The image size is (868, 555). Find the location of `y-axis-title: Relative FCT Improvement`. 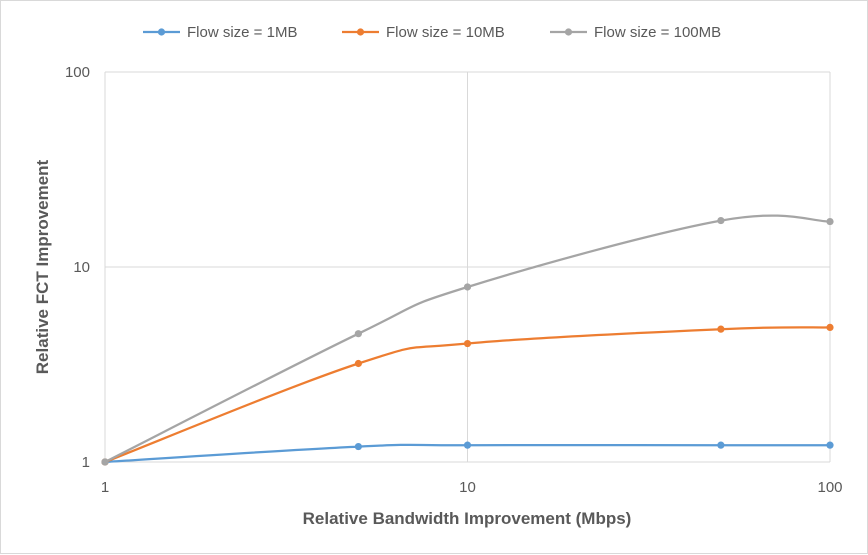

y-axis-title: Relative FCT Improvement is located at coordinates (42, 266).